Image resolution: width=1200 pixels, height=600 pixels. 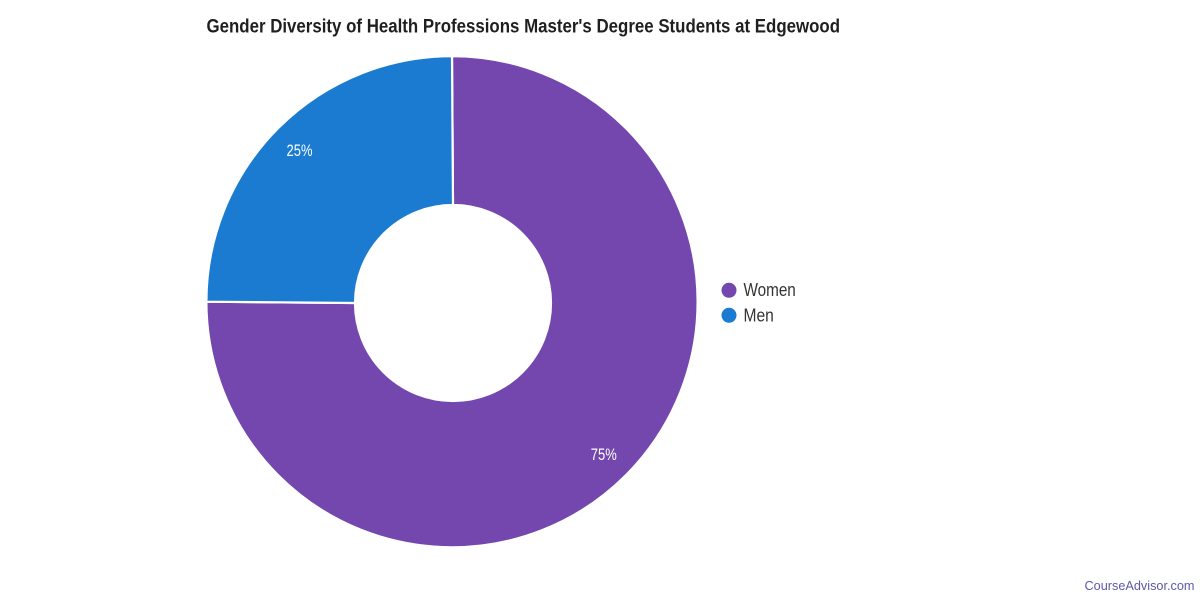 What do you see at coordinates (300, 151) in the screenshot?
I see `svg-text: 25%` at bounding box center [300, 151].